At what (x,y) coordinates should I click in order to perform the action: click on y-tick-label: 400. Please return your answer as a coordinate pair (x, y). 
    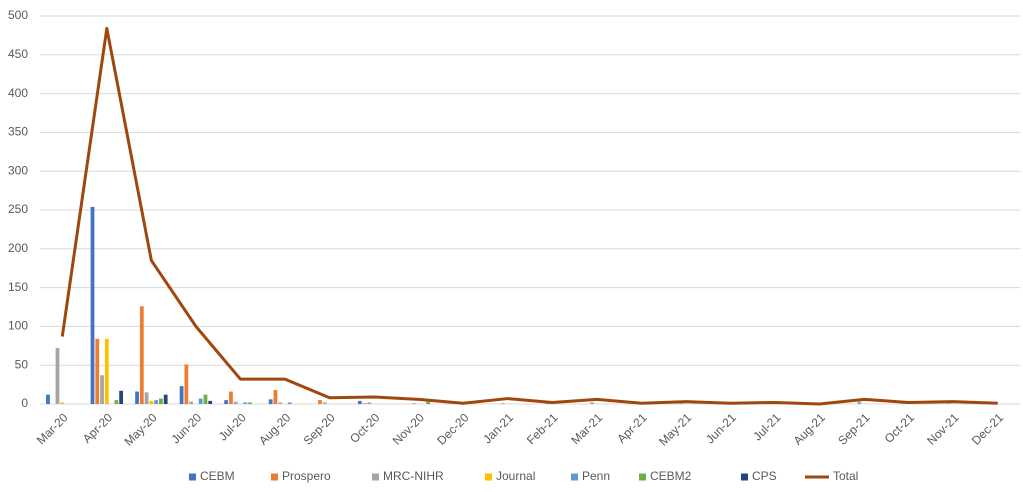
    Looking at the image, I should click on (18, 93).